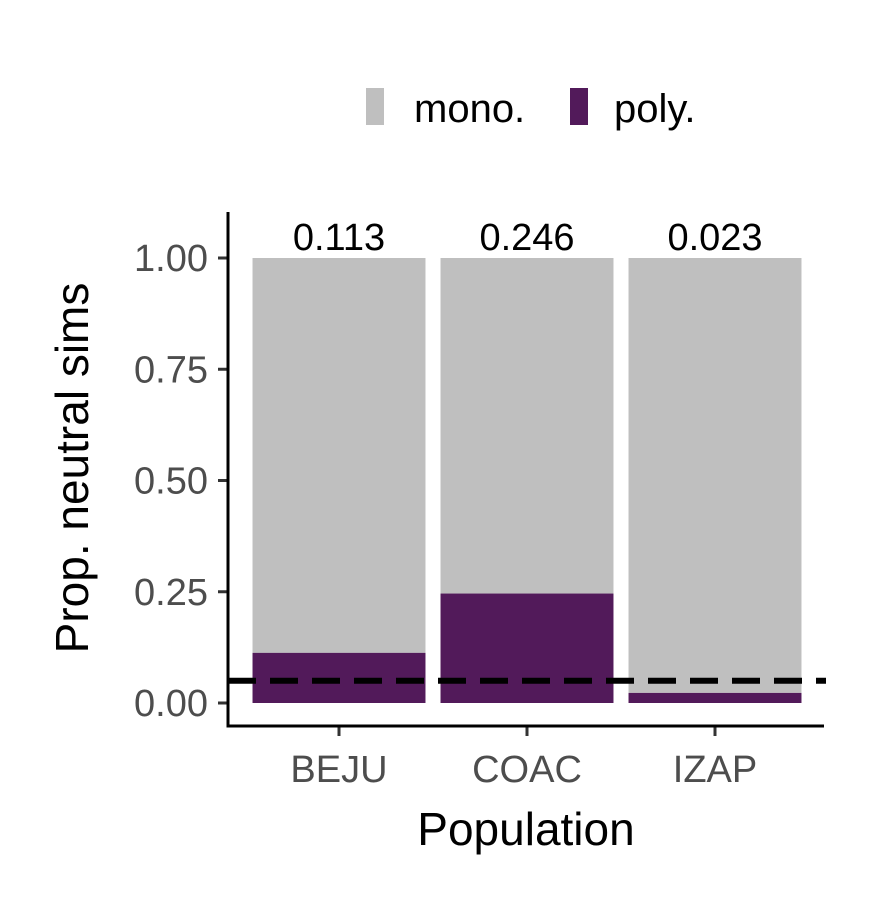 Image resolution: width=870 pixels, height=902 pixels. What do you see at coordinates (72, 468) in the screenshot?
I see `y-axis-title: Prop. neutral sims` at bounding box center [72, 468].